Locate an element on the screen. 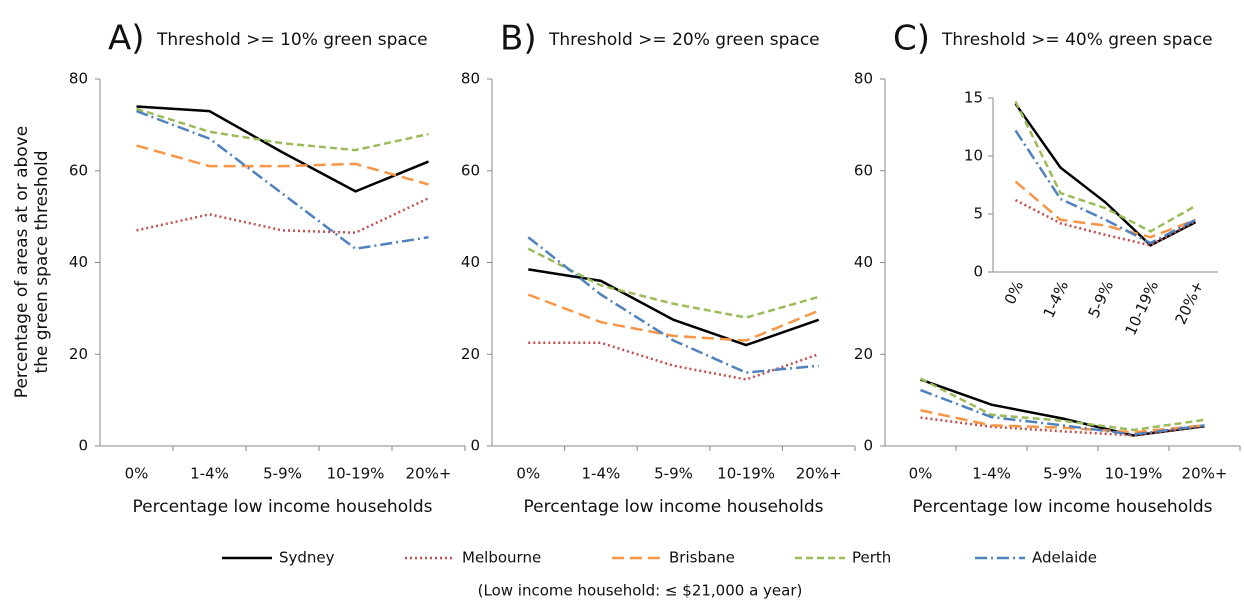 The width and height of the screenshot is (1244, 609). legend-label: Sydney is located at coordinates (307, 558).